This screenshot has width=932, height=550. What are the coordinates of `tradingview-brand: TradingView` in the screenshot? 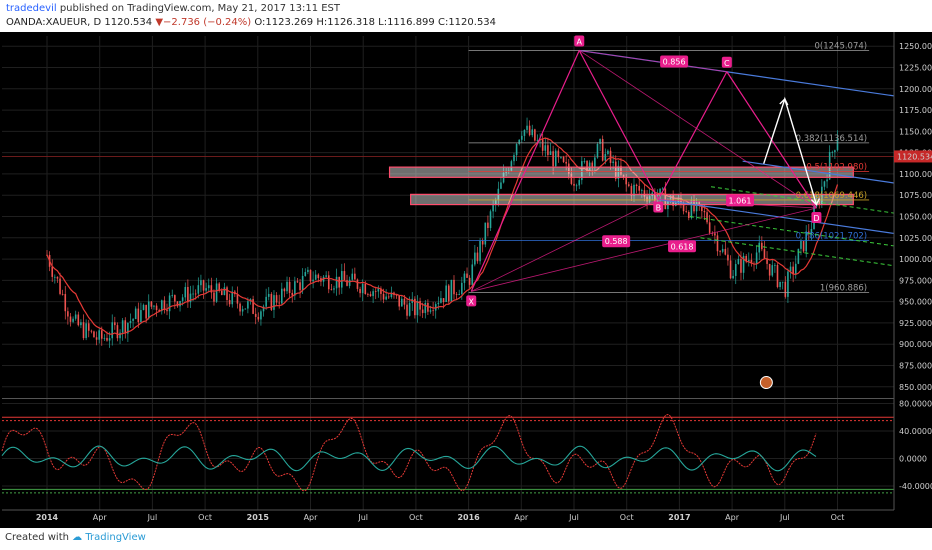 It's located at (115, 537).